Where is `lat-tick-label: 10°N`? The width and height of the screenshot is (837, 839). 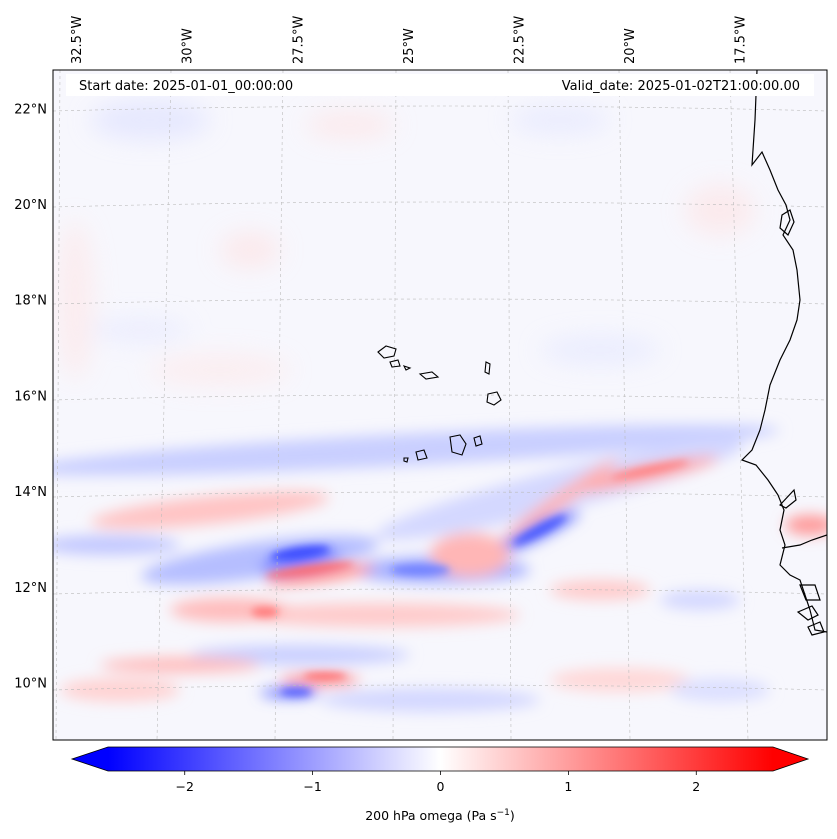
lat-tick-label: 10°N is located at coordinates (30, 684).